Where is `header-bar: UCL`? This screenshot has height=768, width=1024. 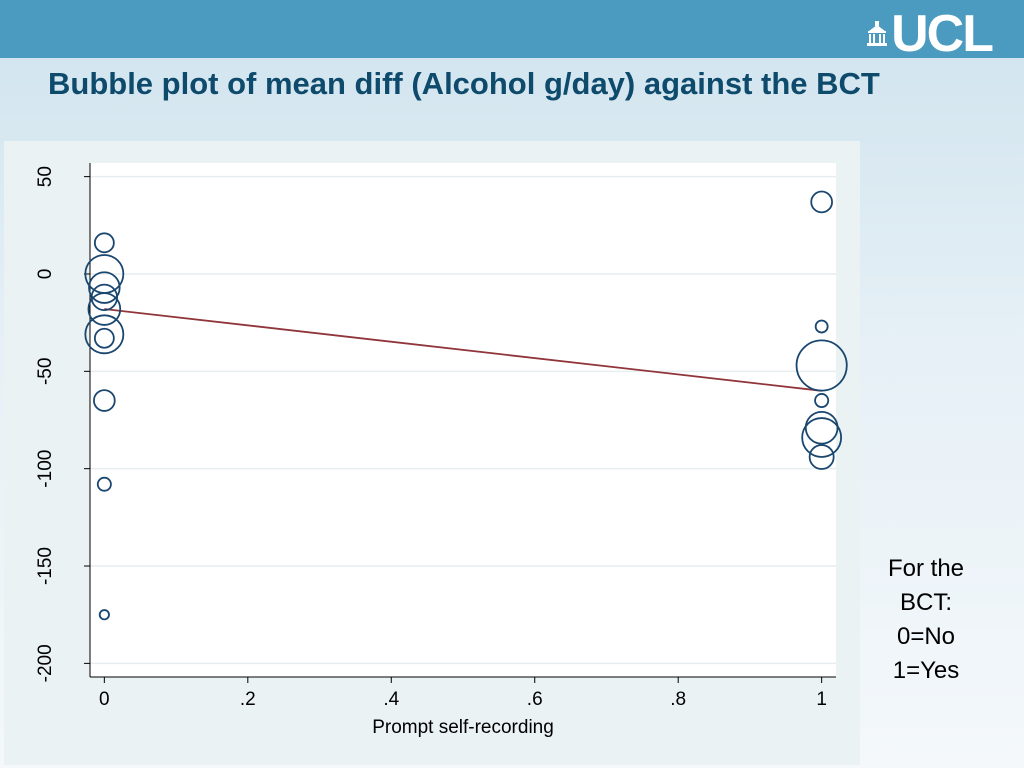
header-bar: UCL is located at coordinates (512, 31).